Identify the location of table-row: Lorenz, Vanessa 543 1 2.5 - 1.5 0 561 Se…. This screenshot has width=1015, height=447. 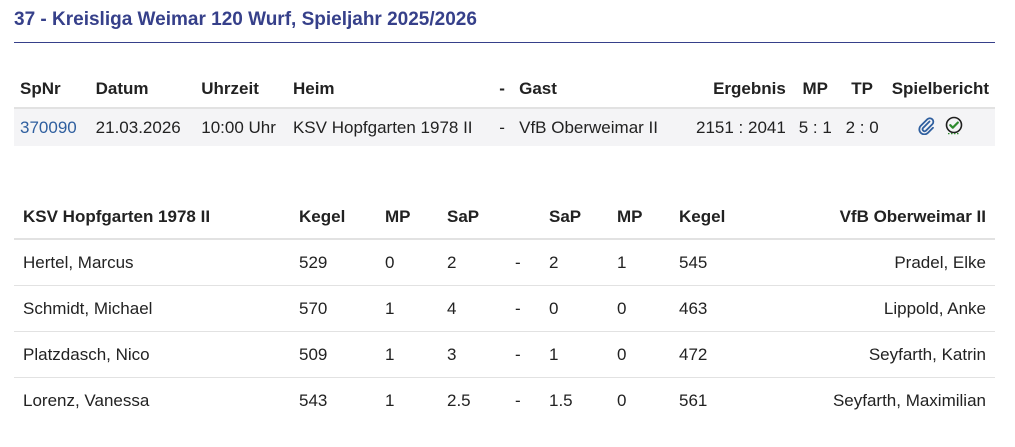
(504, 401).